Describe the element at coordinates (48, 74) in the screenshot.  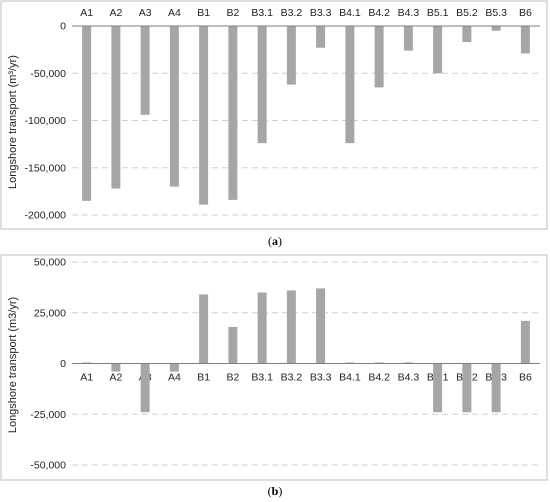
I see `panel-a-y-tick-label: -50,000` at that location.